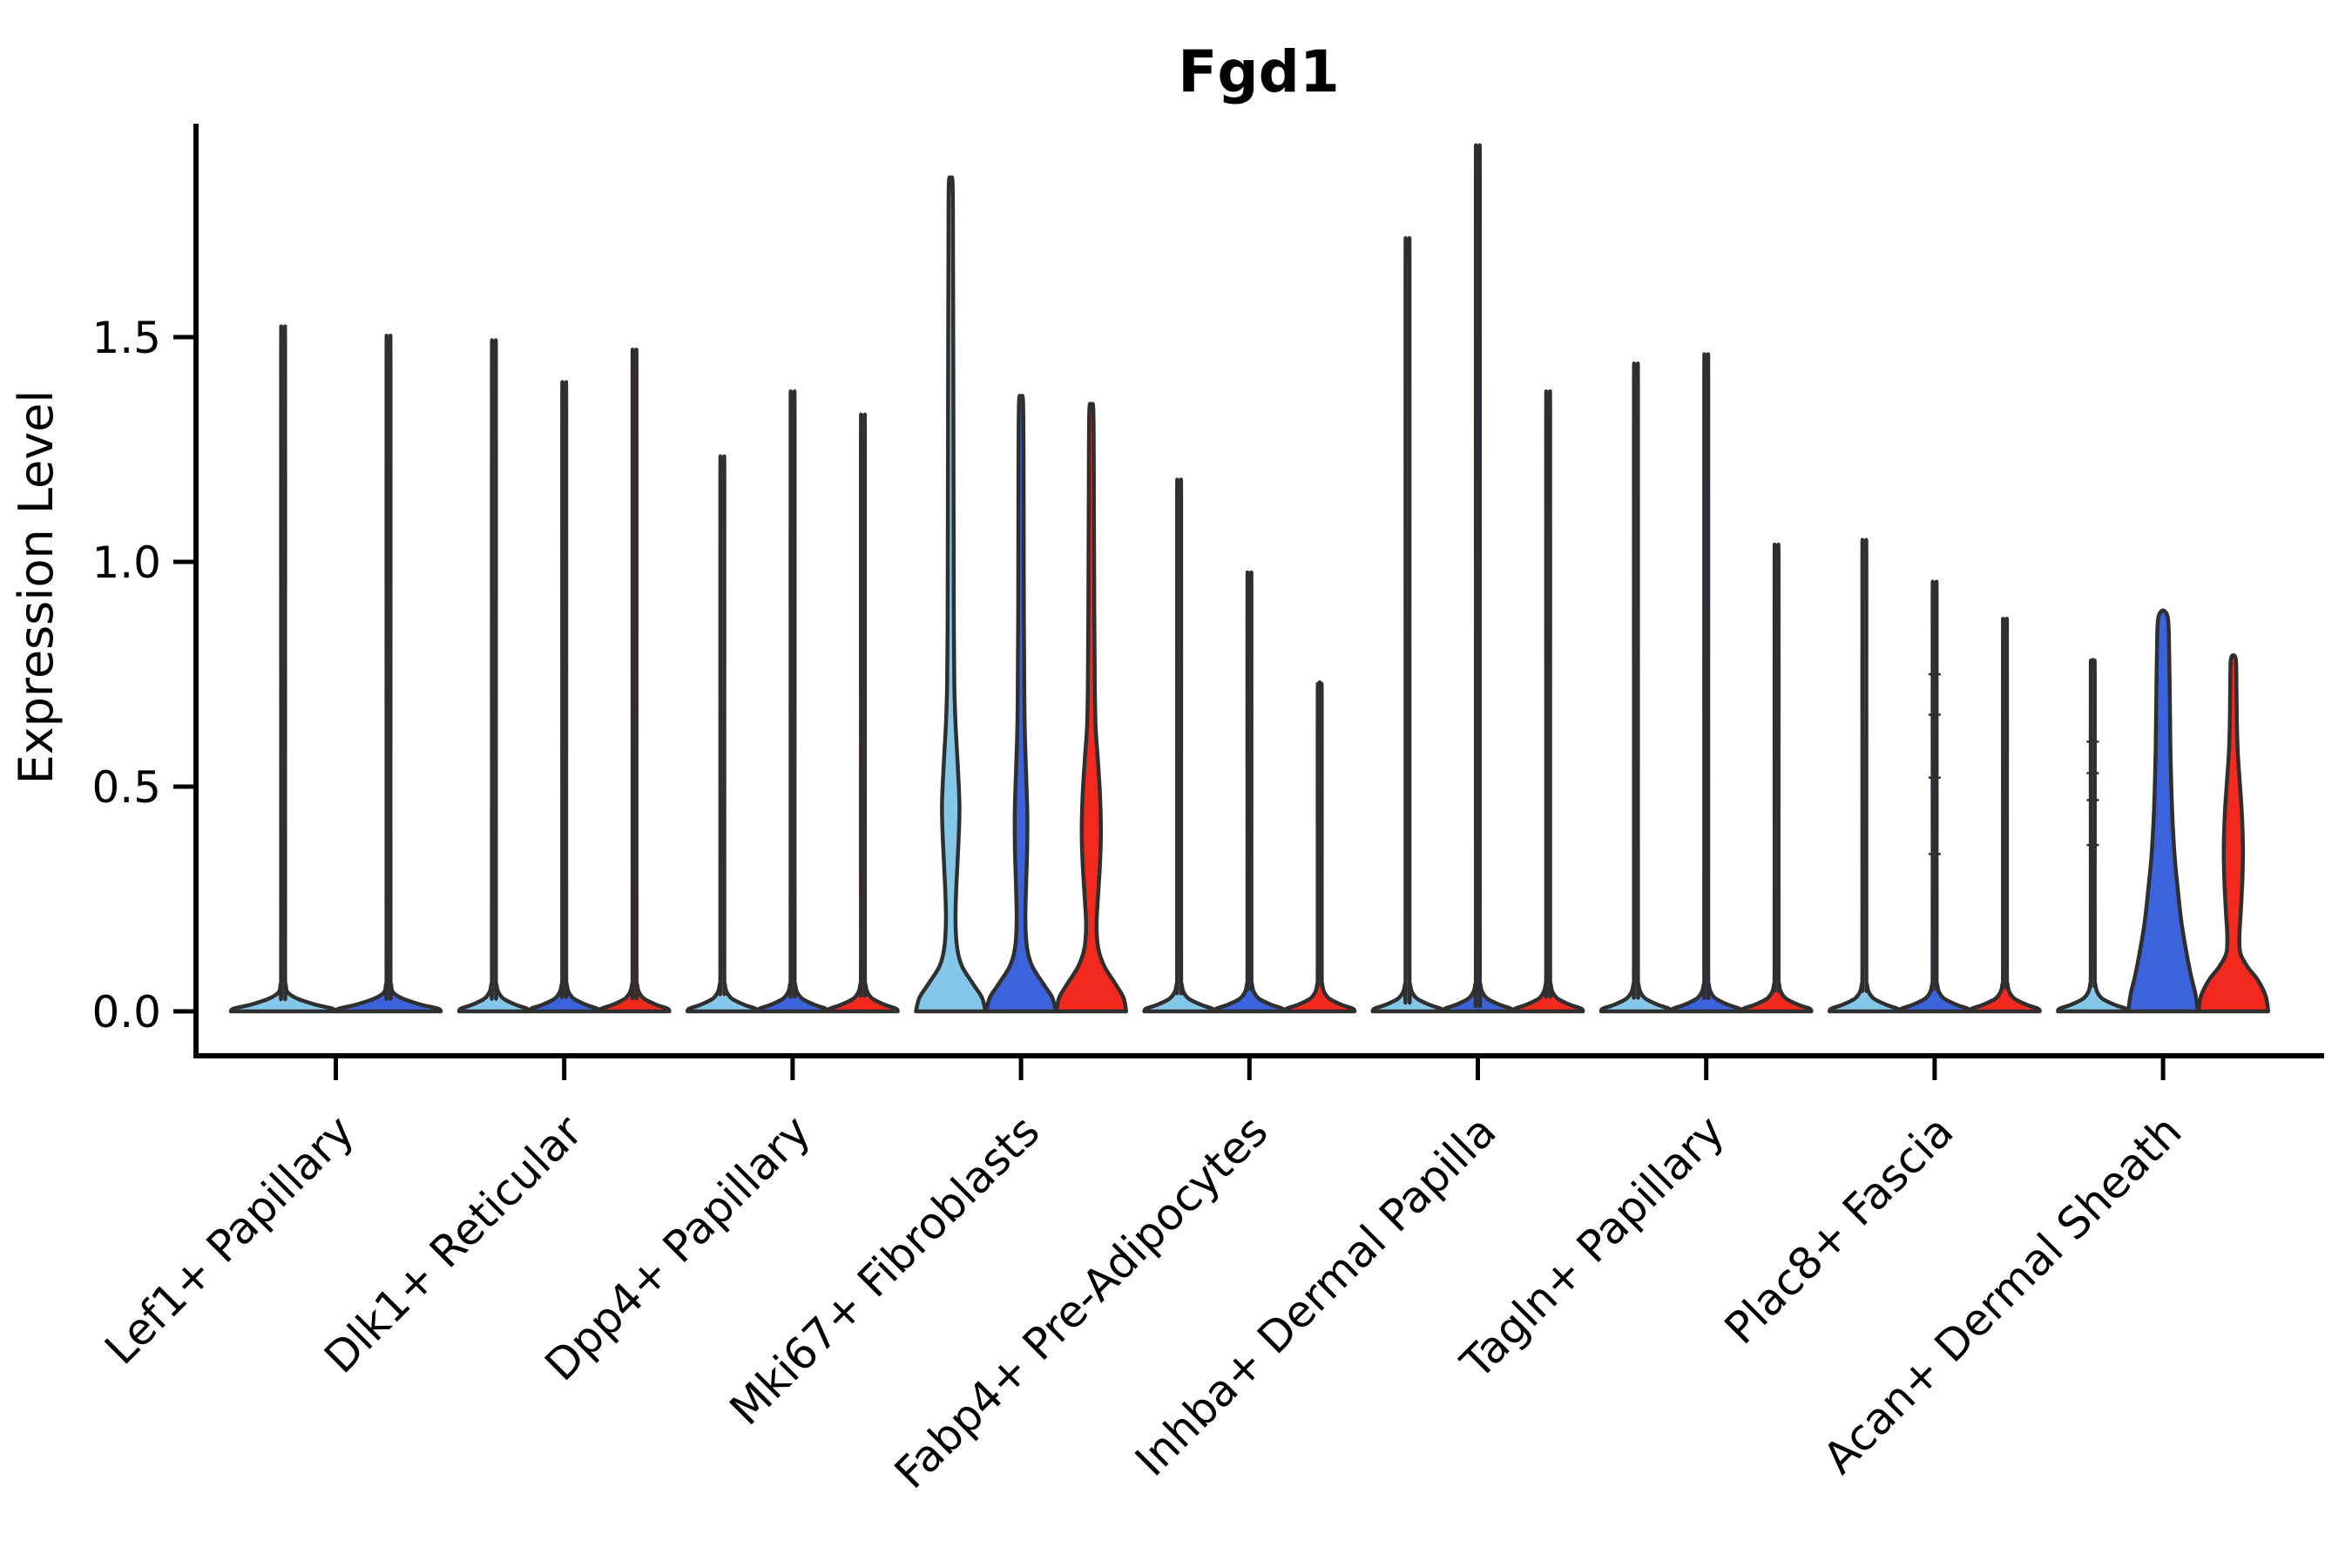 The height and width of the screenshot is (1568, 2352). Describe the element at coordinates (1934, 796) in the screenshot. I see `violin-7-blue` at that location.